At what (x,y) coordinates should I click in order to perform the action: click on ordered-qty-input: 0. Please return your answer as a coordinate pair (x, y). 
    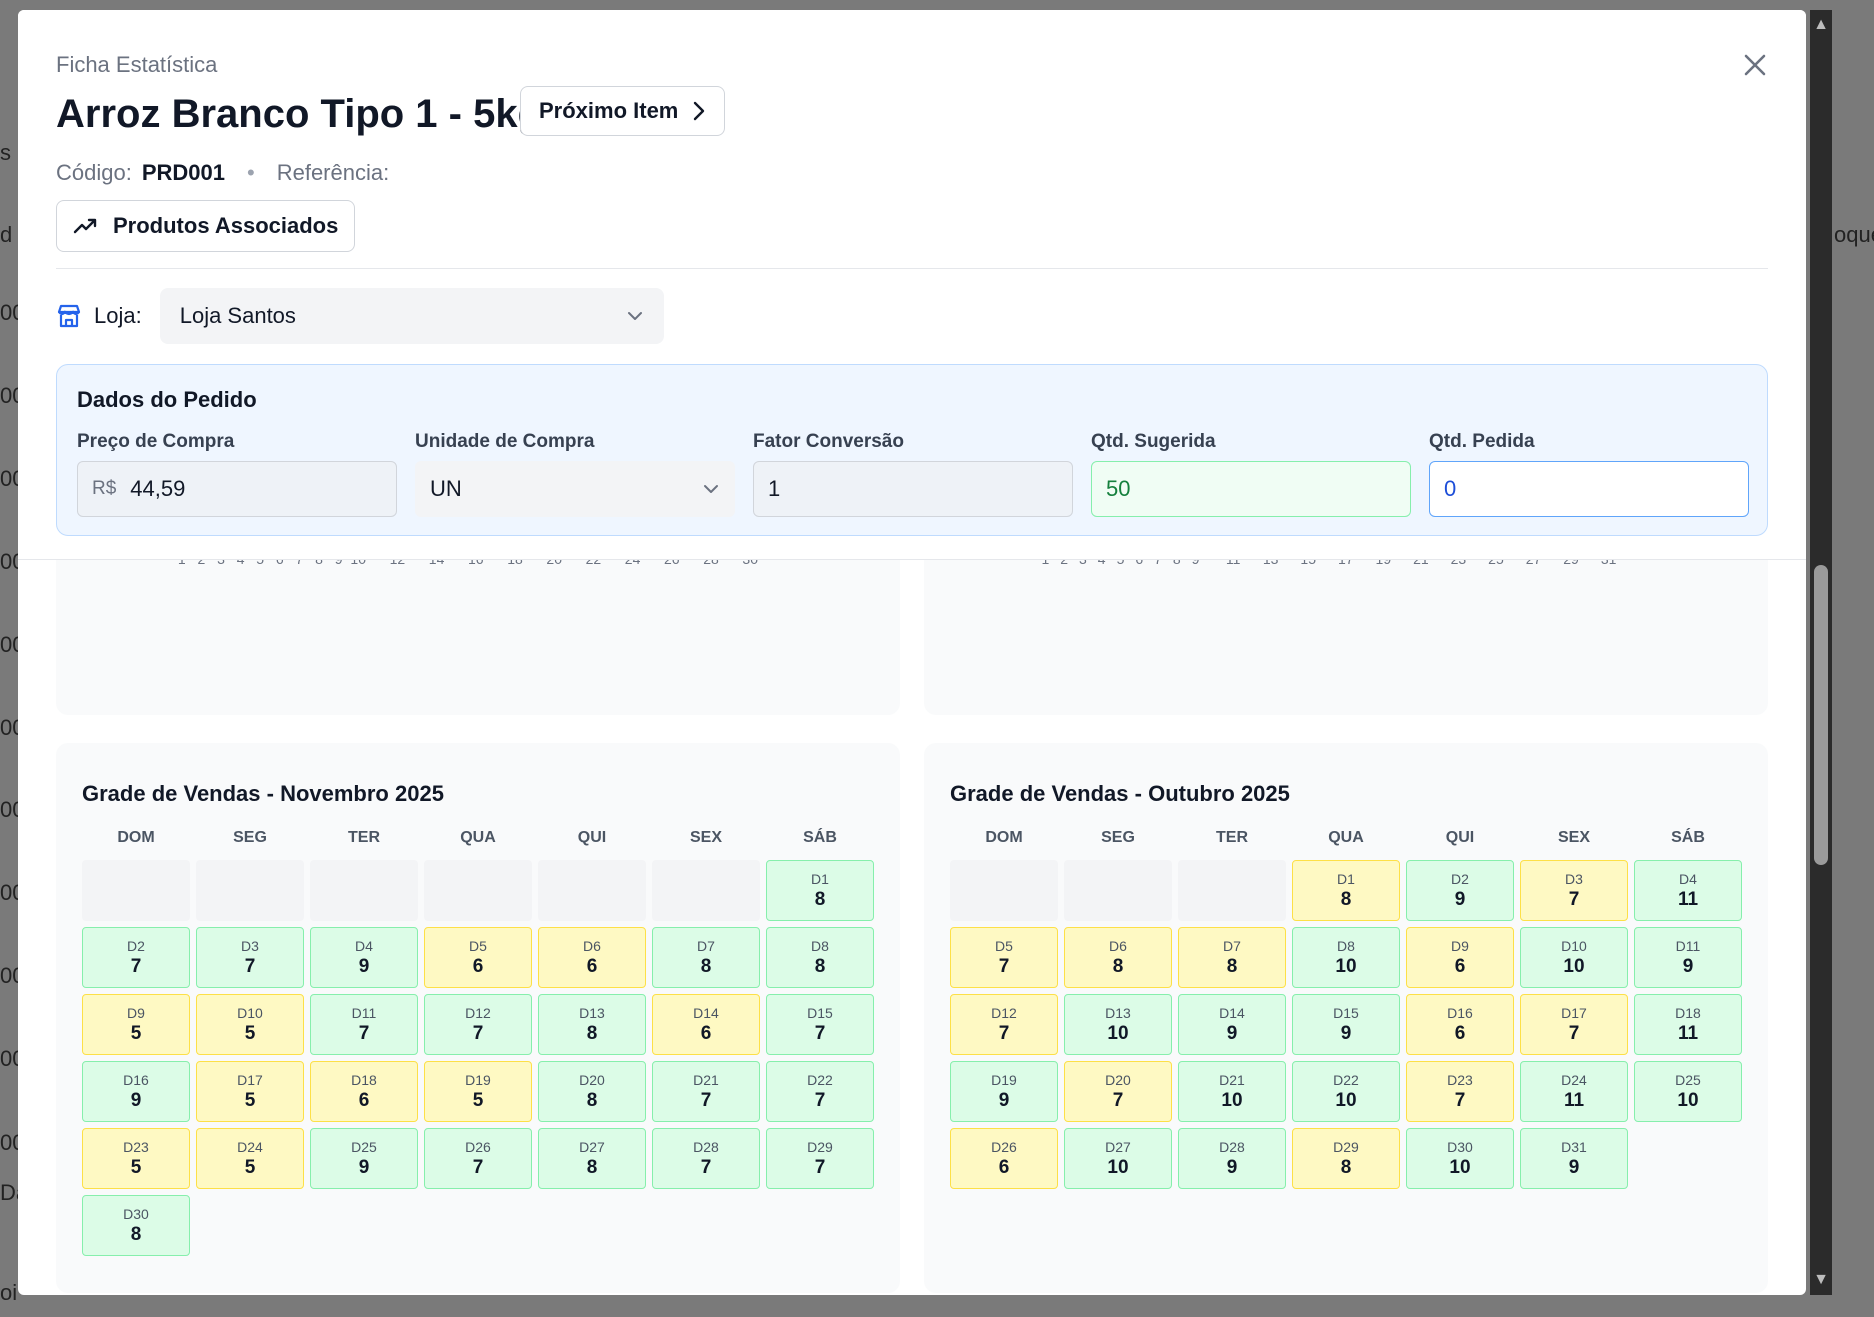
    Looking at the image, I should click on (1589, 489).